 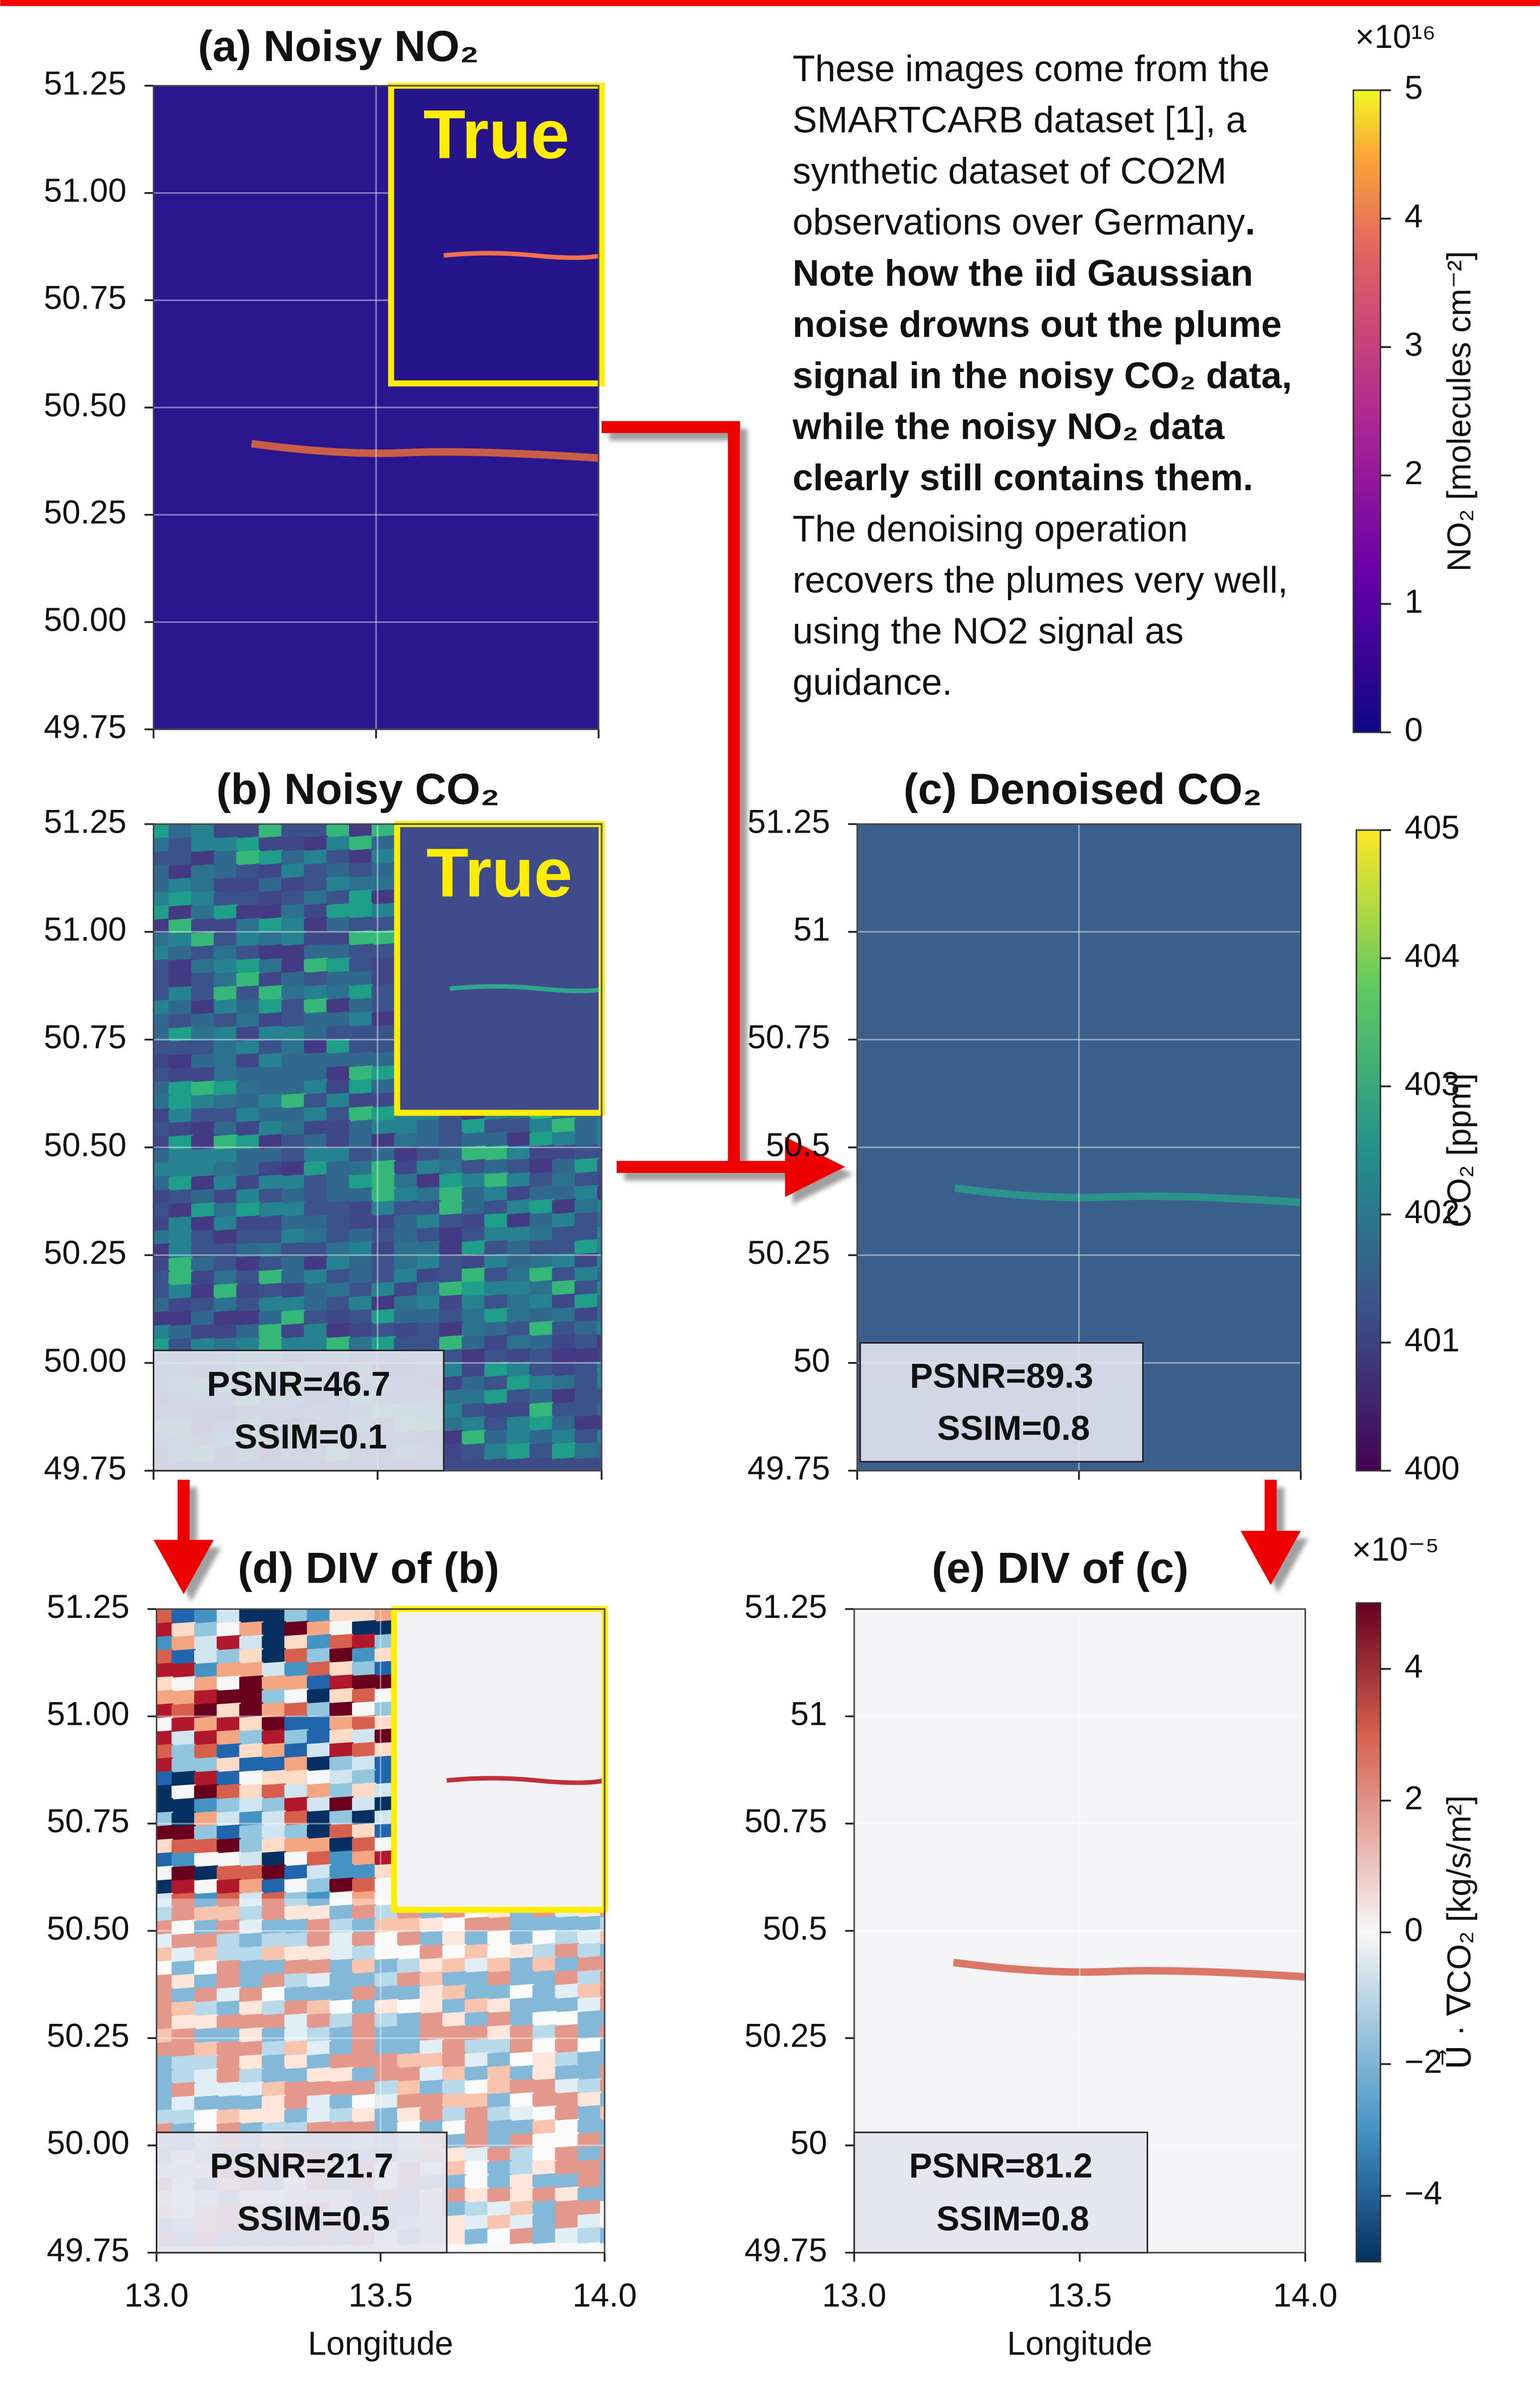 What do you see at coordinates (1368, 1932) in the screenshot?
I see `colorbar` at bounding box center [1368, 1932].